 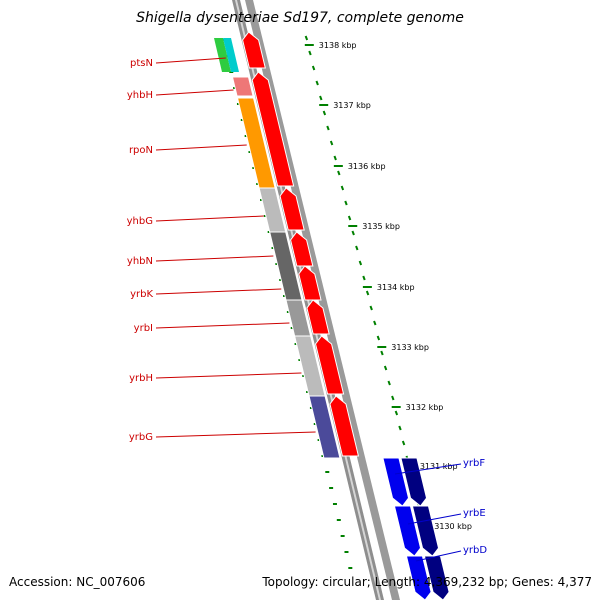 I want to click on tick-label: 3138 kbp, so click(x=338, y=45).